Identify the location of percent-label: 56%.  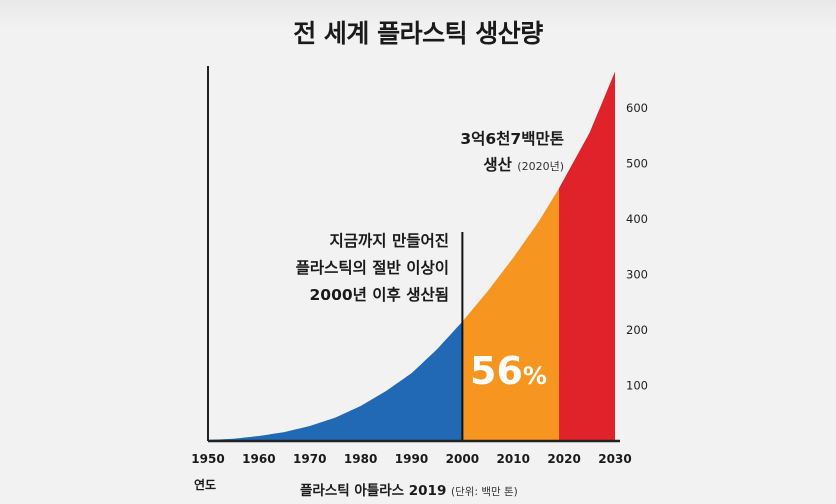
(508, 371).